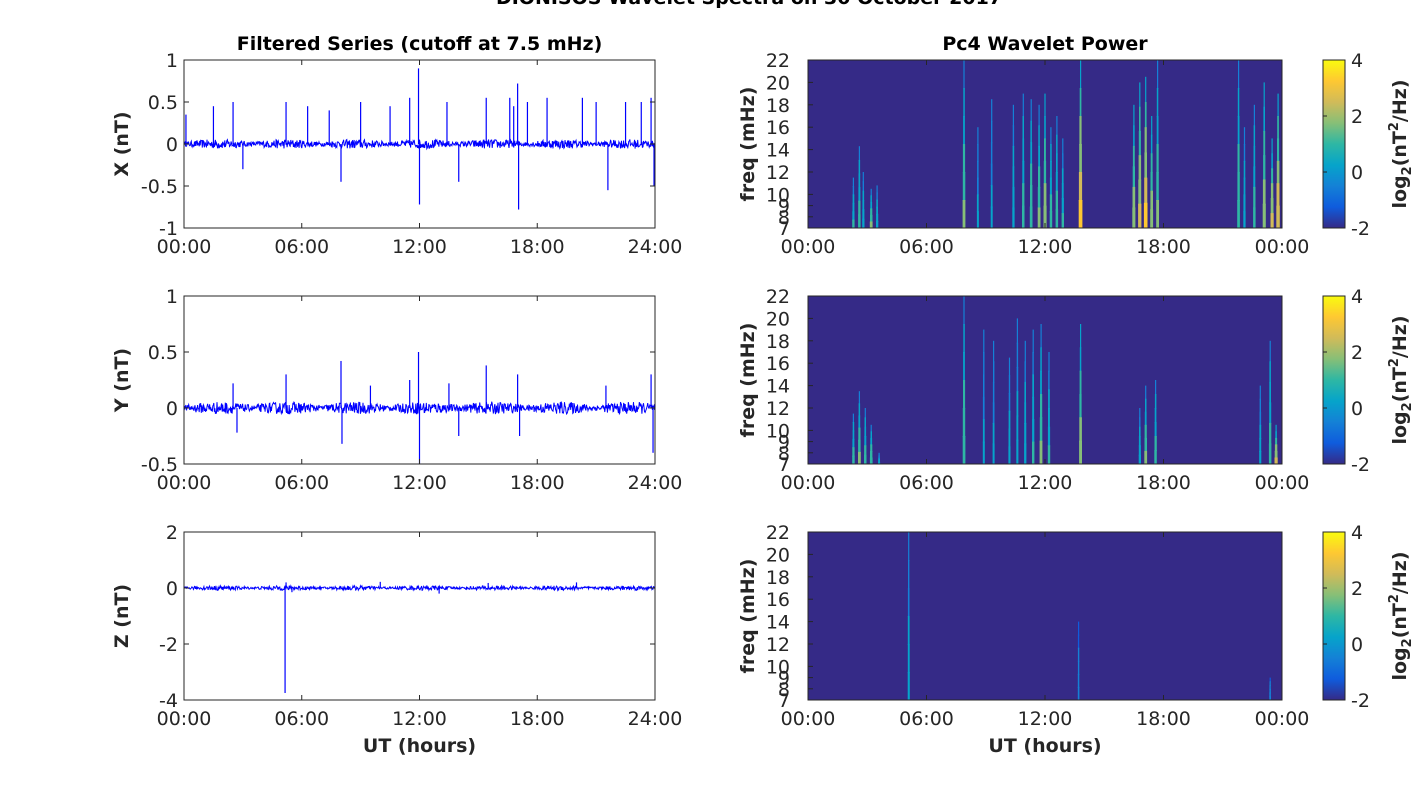 This screenshot has height=788, width=1418. I want to click on colorbar-tick-label: -2, so click(1360, 701).